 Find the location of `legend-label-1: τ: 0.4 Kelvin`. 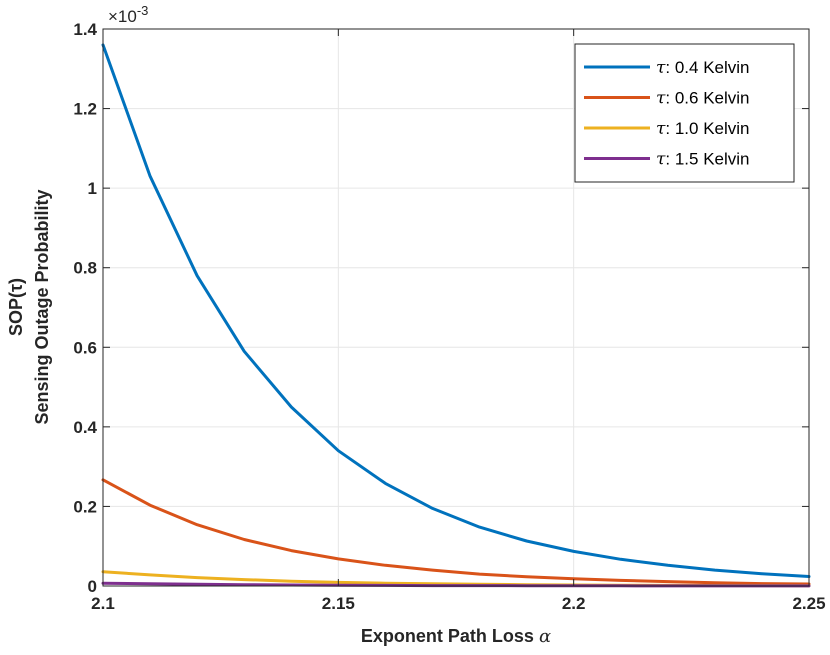

legend-label-1: τ: 0.4 Kelvin is located at coordinates (703, 68).